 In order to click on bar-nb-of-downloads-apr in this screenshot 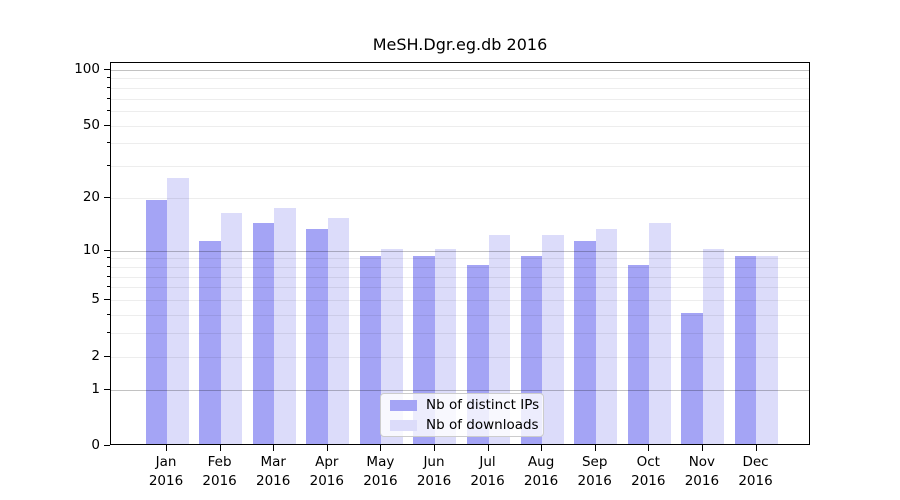, I will do `click(338, 331)`.